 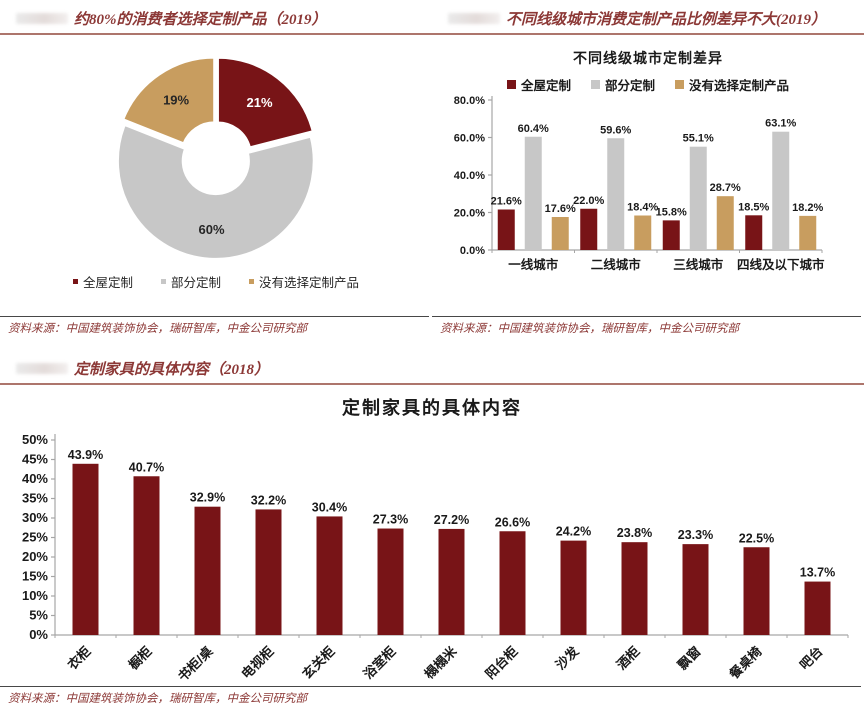 What do you see at coordinates (817, 573) in the screenshot?
I see `bar-value-label: 13.7%` at bounding box center [817, 573].